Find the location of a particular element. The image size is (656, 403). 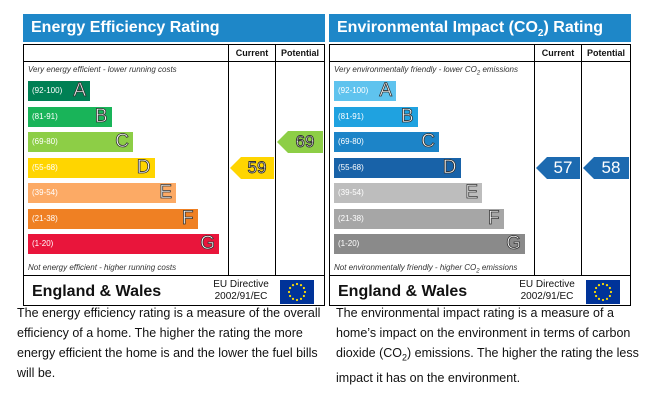

energy-band-letter: B is located at coordinates (101, 116).